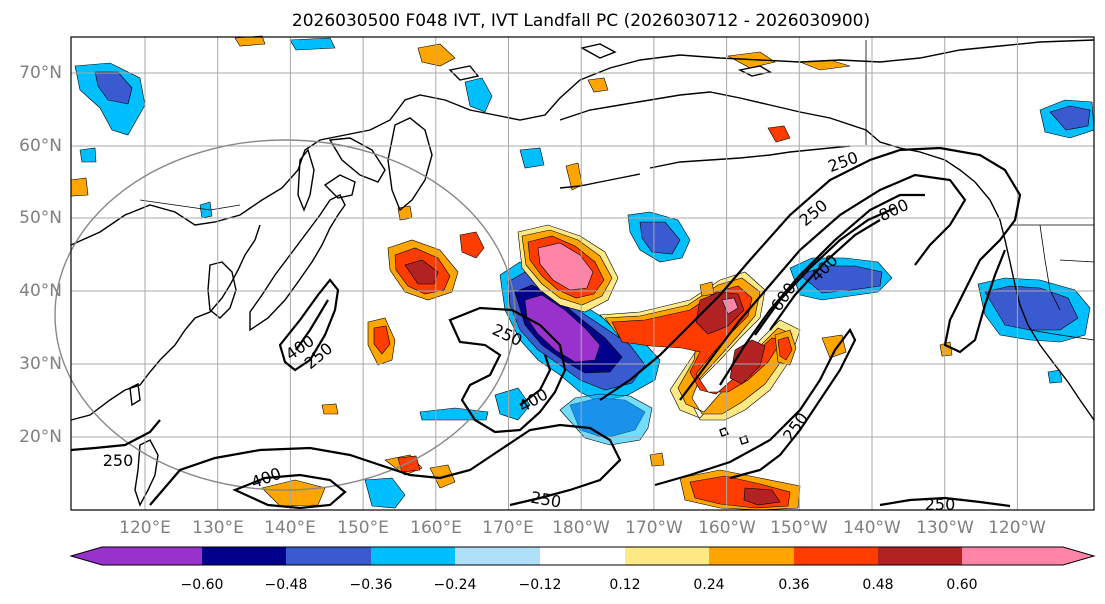  I want to click on shade-pos-gulf-alaska, so click(779, 134).